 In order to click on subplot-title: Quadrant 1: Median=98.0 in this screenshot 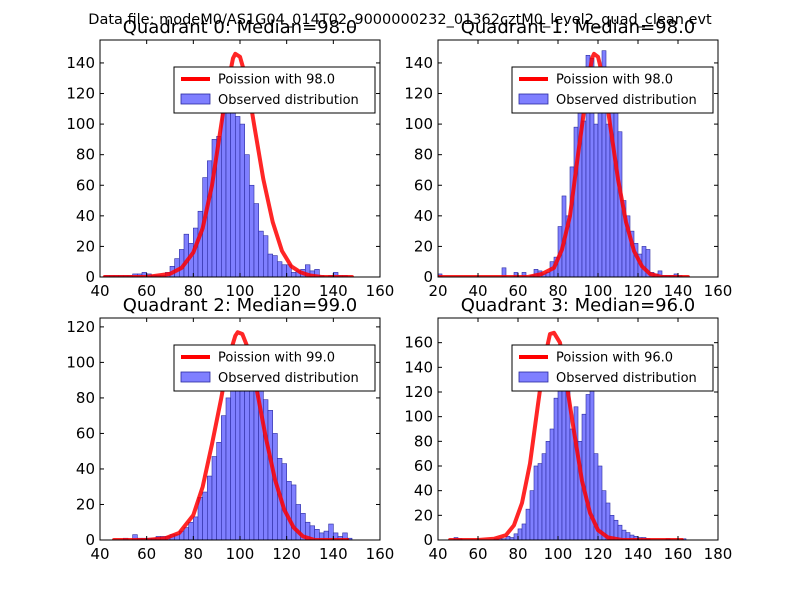, I will do `click(578, 27)`.